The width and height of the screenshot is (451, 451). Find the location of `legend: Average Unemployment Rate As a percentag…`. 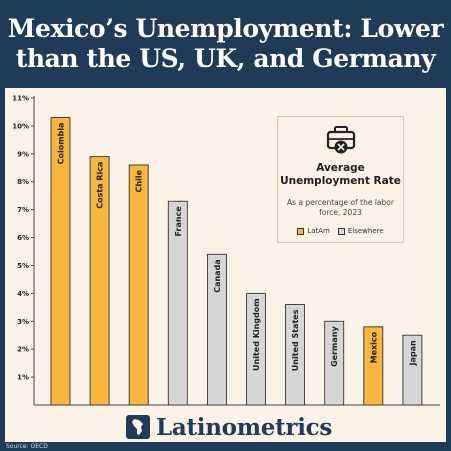

legend: Average Unemployment Rate As a percentag… is located at coordinates (340, 179).